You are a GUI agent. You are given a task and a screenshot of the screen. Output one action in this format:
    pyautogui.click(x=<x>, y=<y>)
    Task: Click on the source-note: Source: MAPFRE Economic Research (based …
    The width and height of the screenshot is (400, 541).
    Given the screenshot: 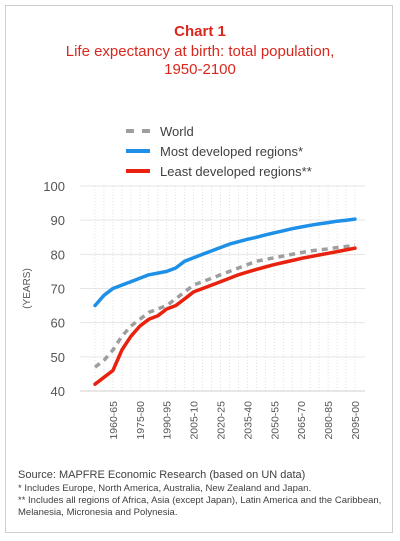 What is the action you would take?
    pyautogui.click(x=162, y=475)
    